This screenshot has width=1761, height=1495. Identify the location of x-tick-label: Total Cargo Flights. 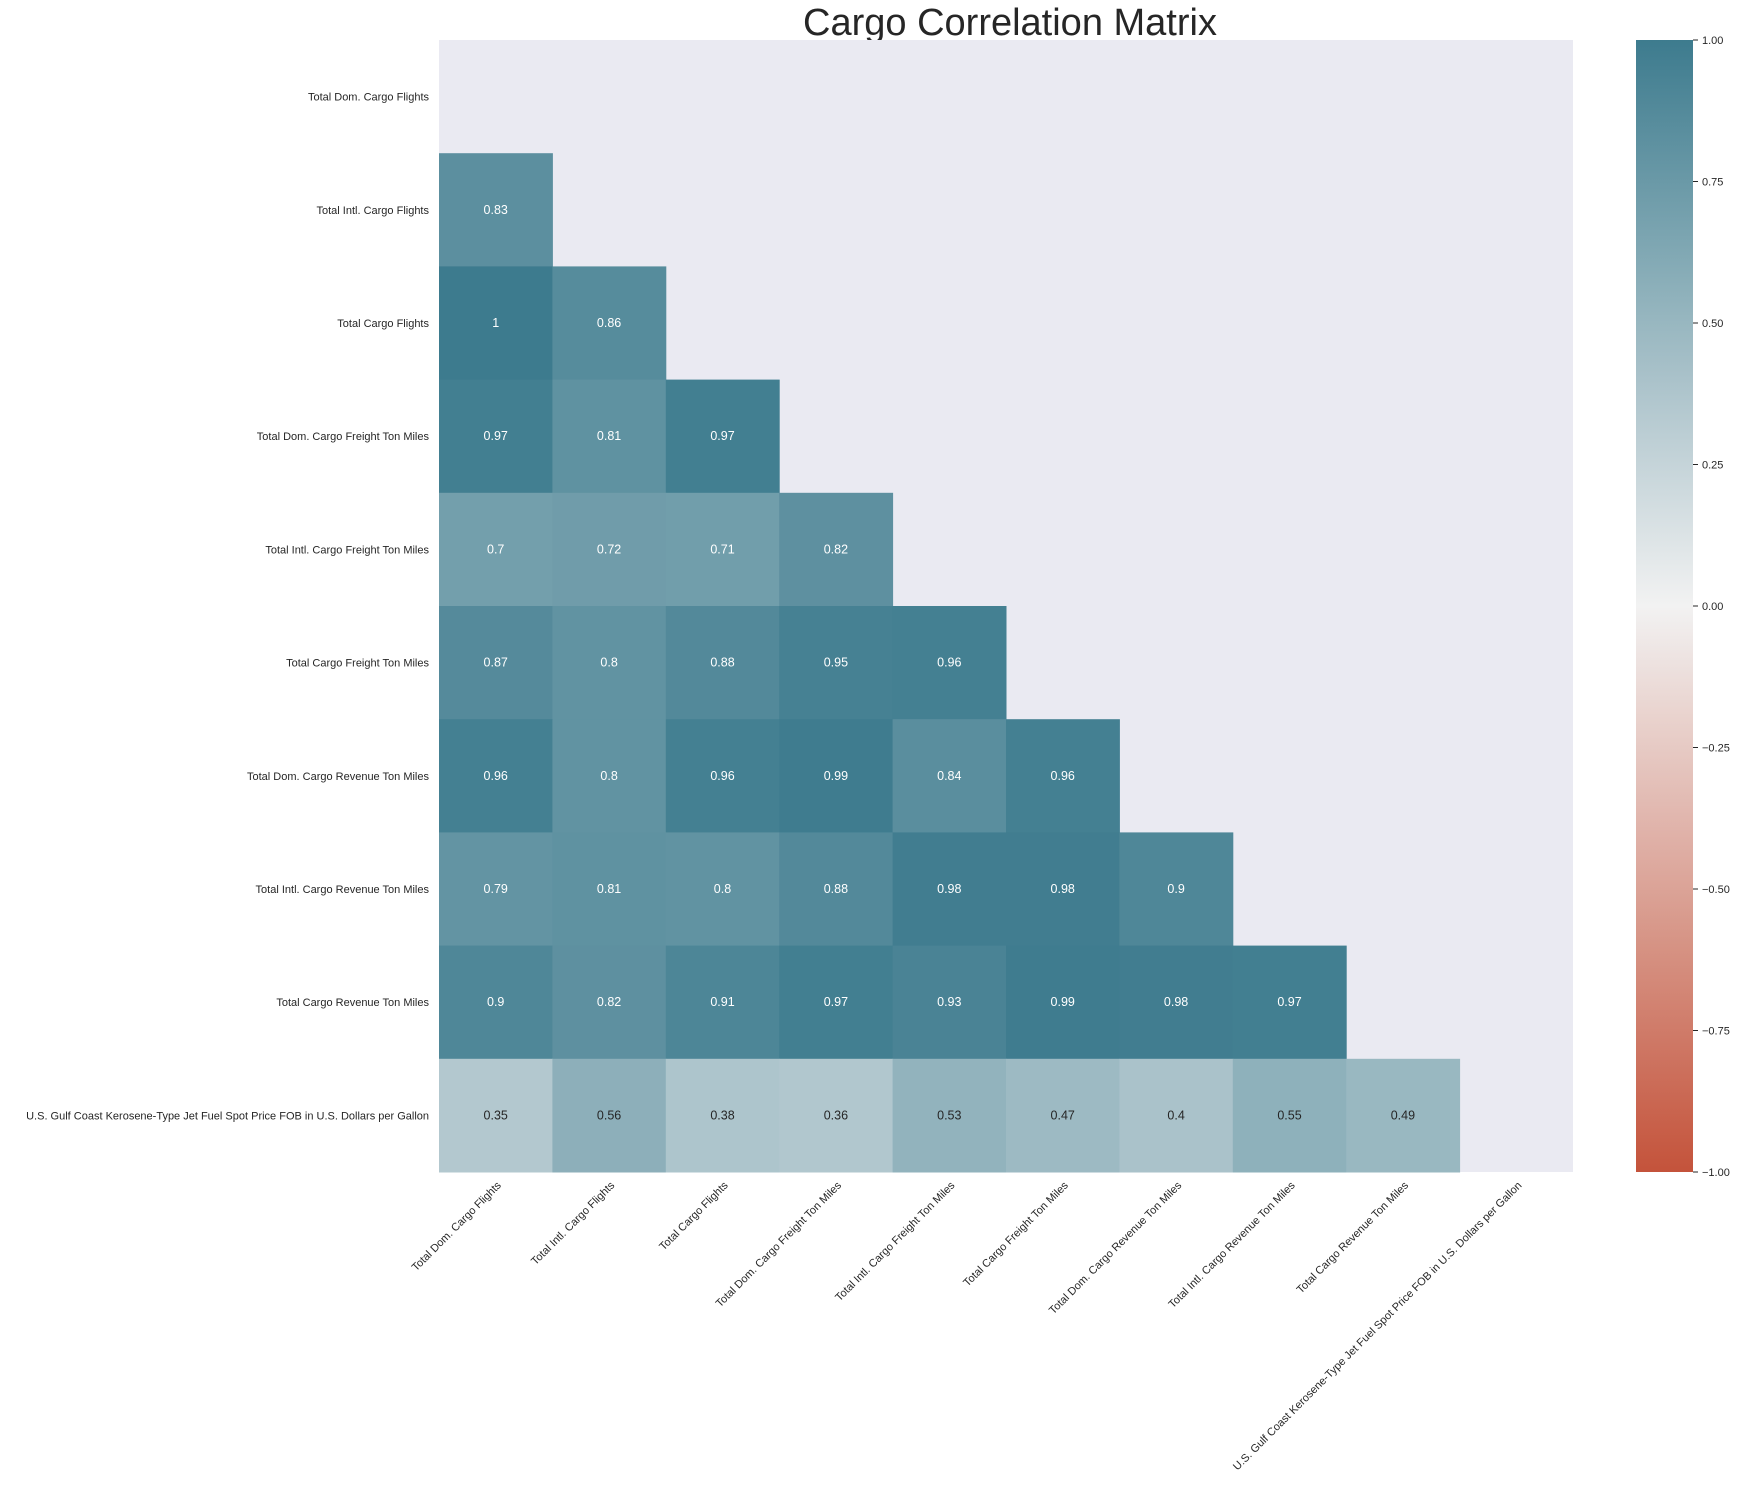
(694, 1216).